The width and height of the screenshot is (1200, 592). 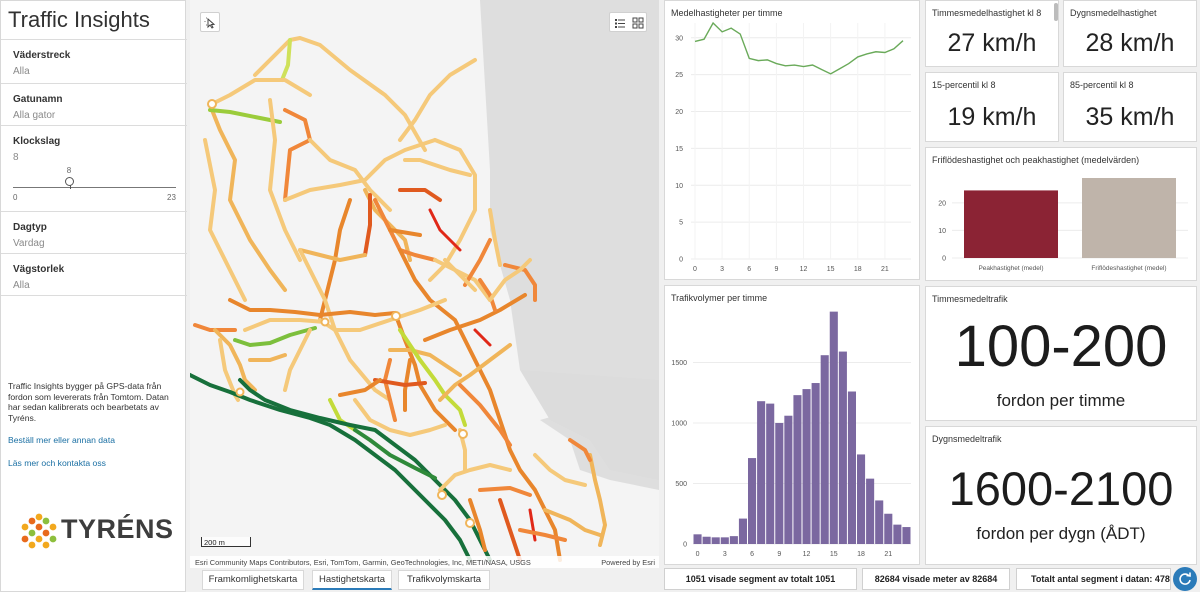 I want to click on filter-hour: Klockslag 8, so click(x=94, y=169).